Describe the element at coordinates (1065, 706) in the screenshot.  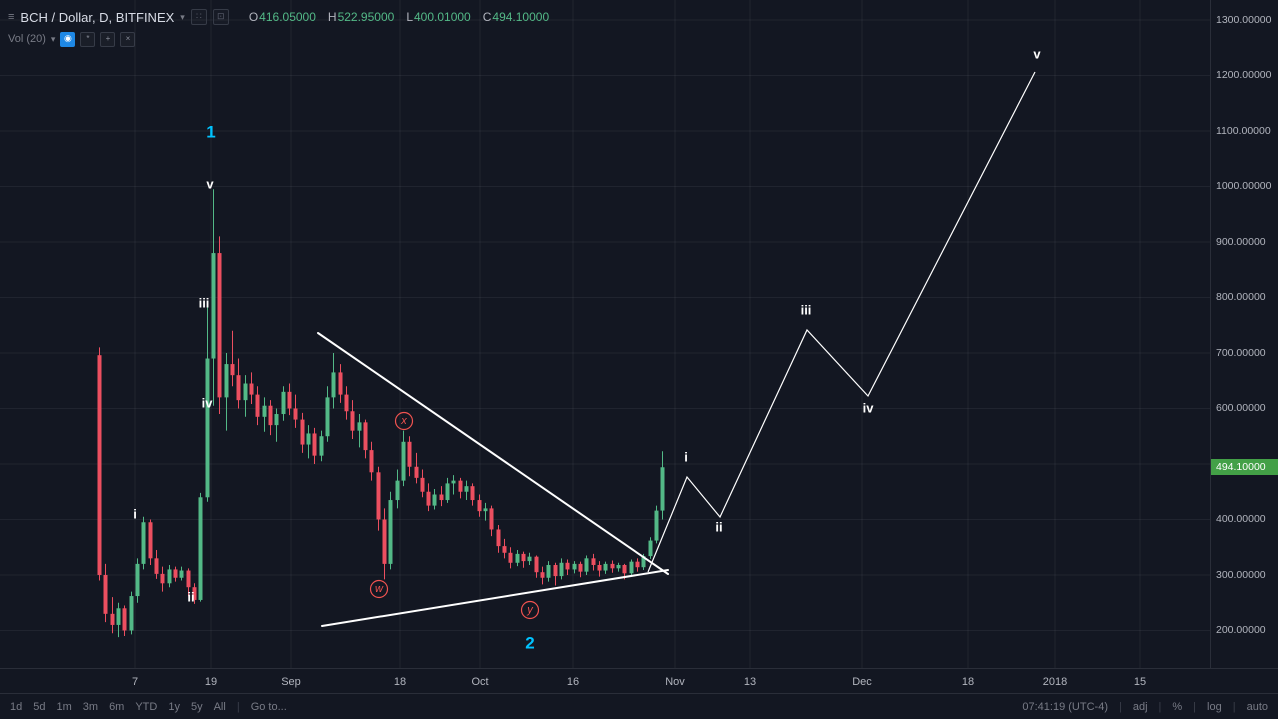
I see `clock-label: 07:41:19 (UTC-4)` at that location.